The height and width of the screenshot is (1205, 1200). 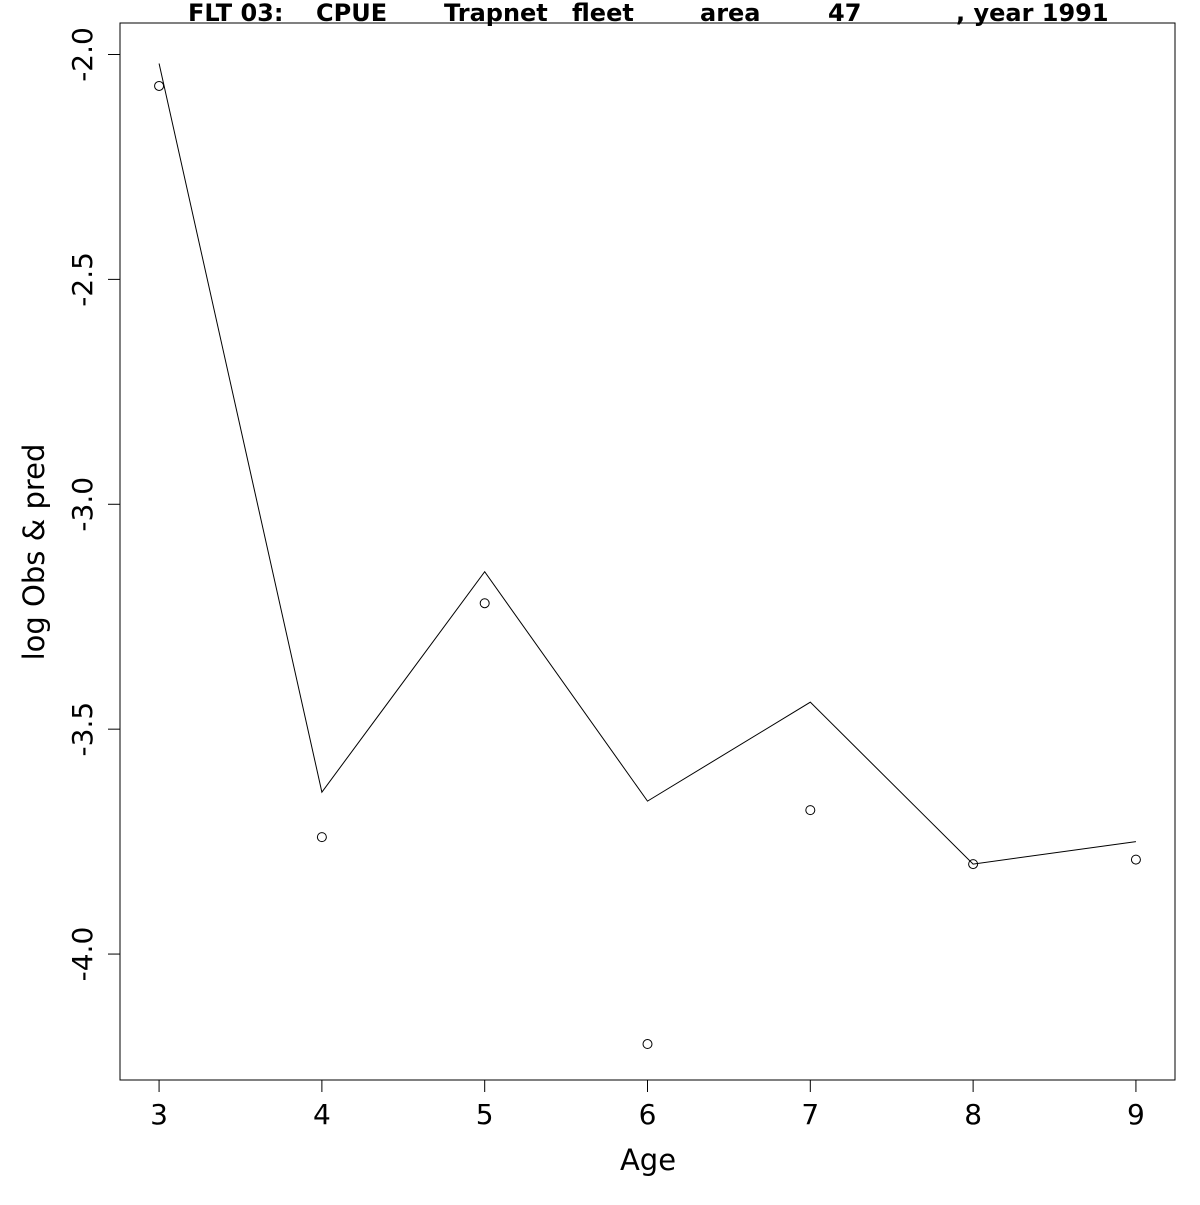 I want to click on y-tick-label: -2.0, so click(x=82, y=54).